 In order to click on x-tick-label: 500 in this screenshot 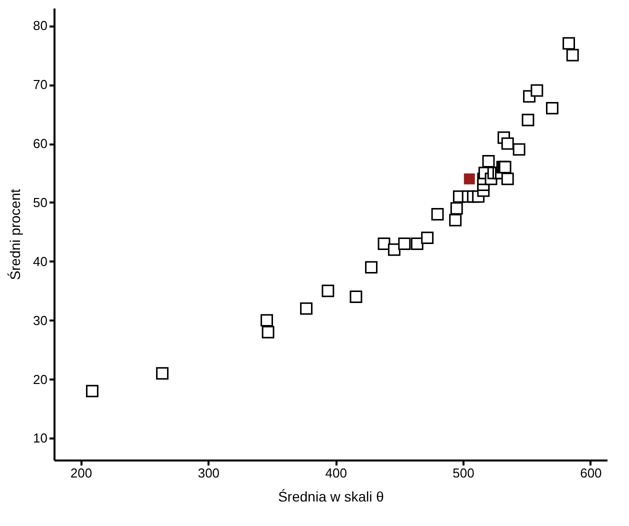, I will do `click(463, 473)`.